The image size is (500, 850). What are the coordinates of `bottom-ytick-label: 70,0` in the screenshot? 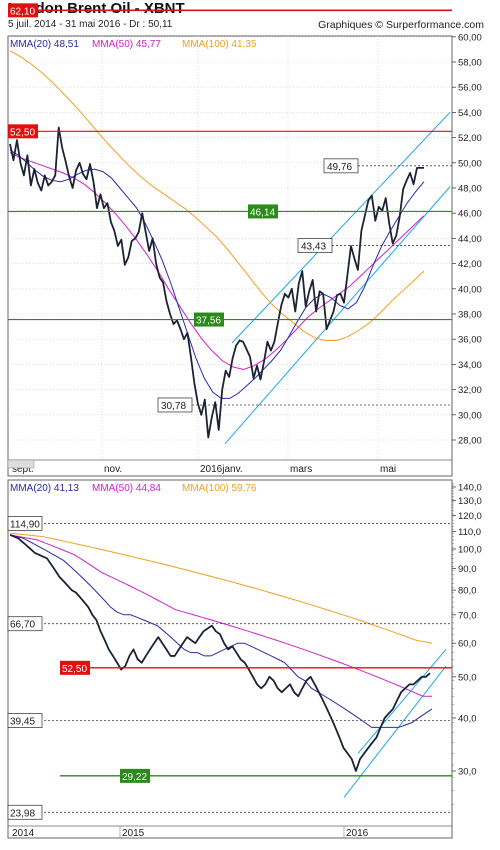 It's located at (467, 615).